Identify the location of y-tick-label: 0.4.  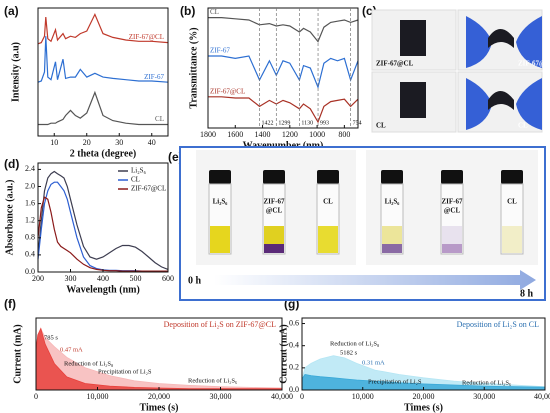
(294, 345).